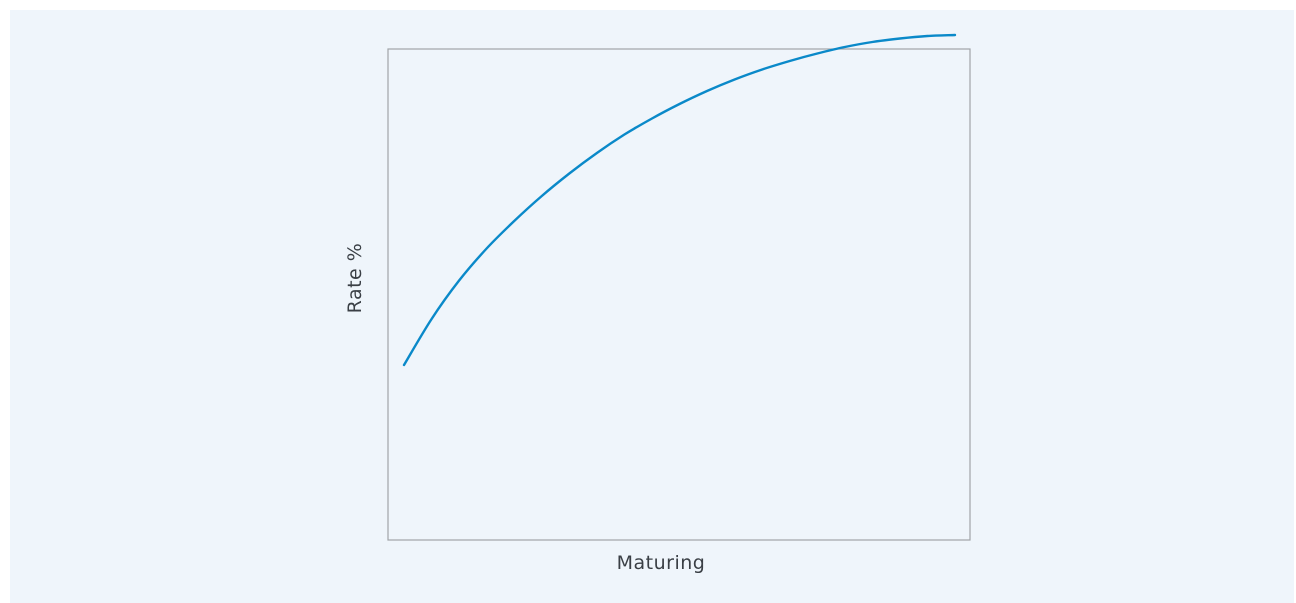  I want to click on x-axis-label: Maturing, so click(661, 563).